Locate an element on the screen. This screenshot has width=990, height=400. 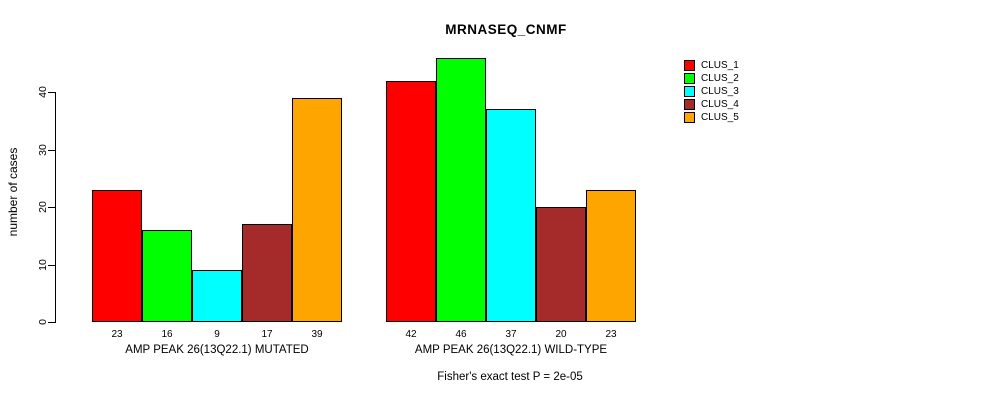
bar-value-label: 16 is located at coordinates (167, 334).